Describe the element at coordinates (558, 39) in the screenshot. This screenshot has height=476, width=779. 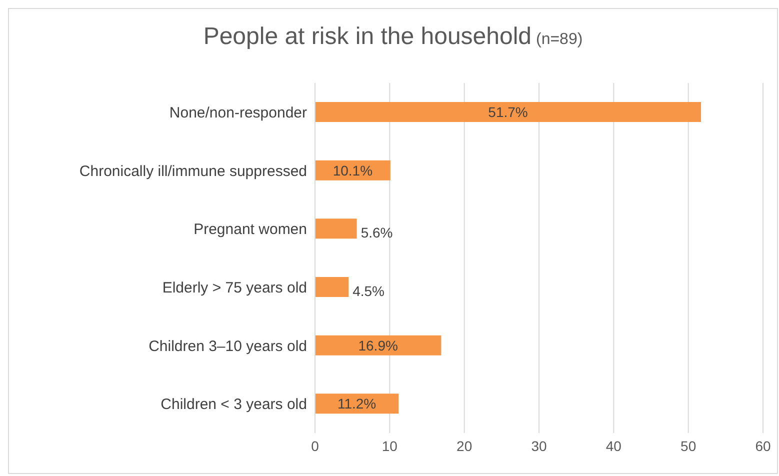
I see `chart-subtitle: (n=89)` at that location.